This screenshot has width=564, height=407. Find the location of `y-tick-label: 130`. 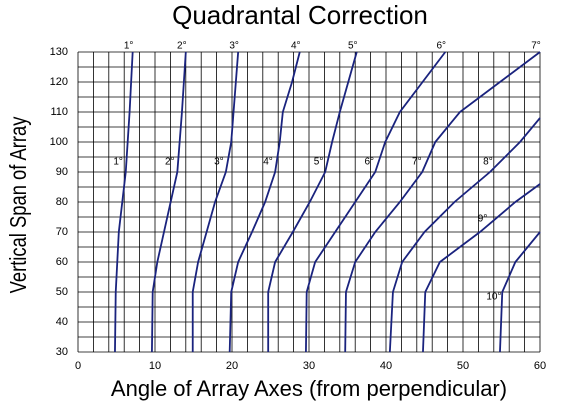

y-tick-label: 130 is located at coordinates (59, 52).